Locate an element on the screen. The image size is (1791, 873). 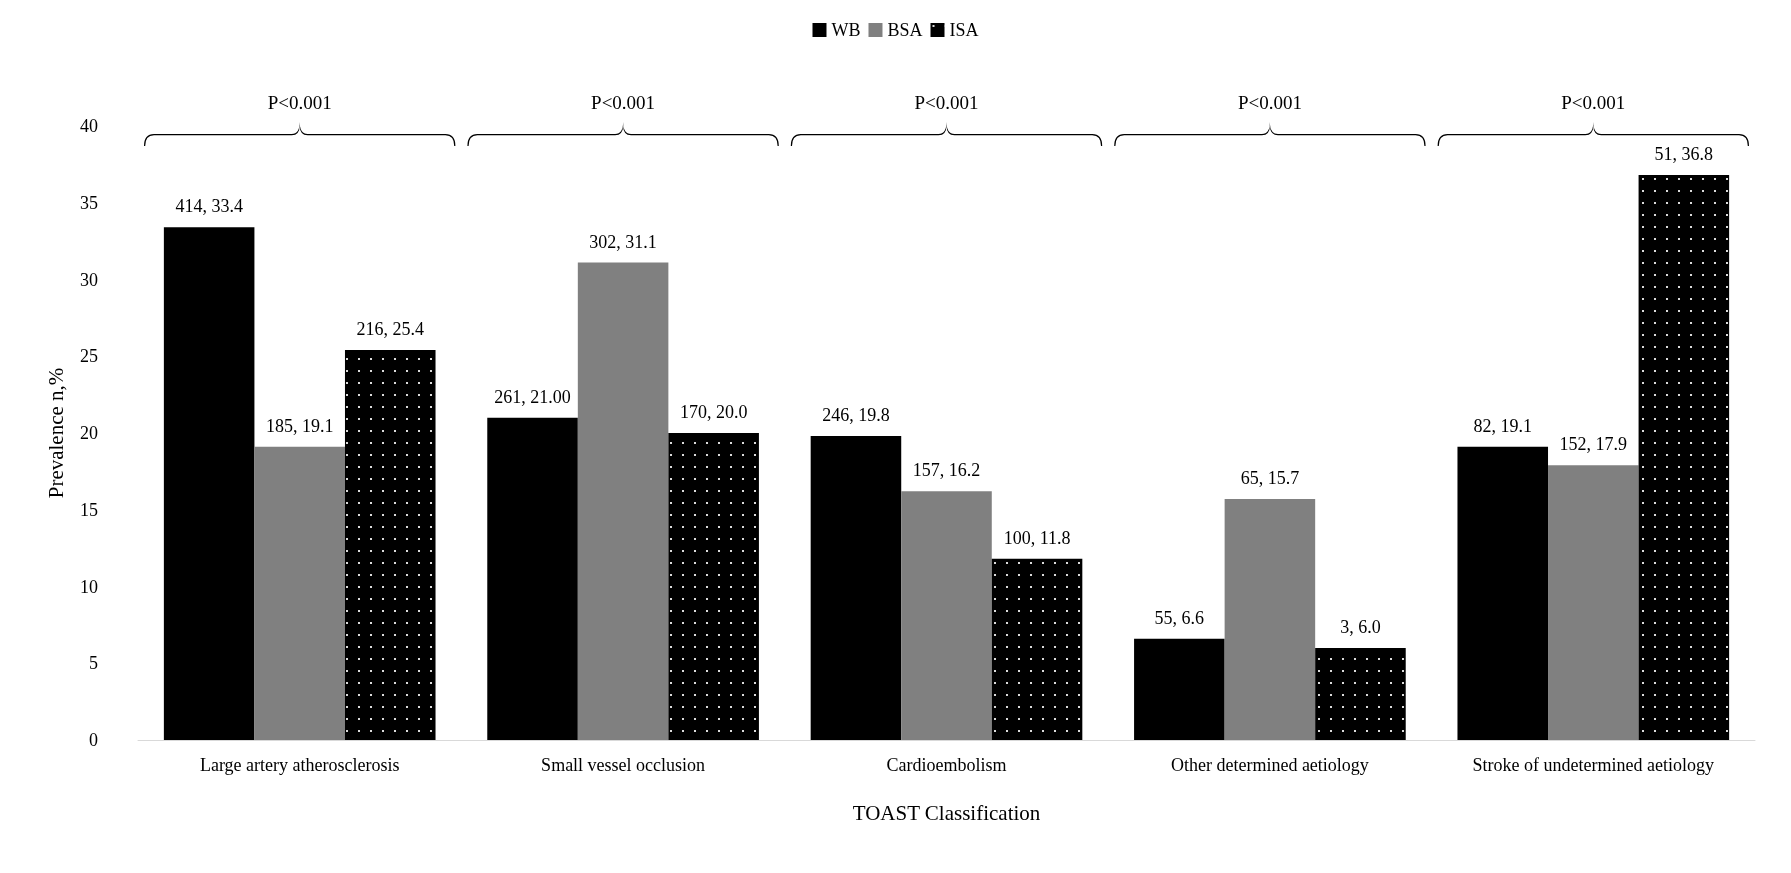
x-tick-label: Small vessel occlusion is located at coordinates (623, 765).